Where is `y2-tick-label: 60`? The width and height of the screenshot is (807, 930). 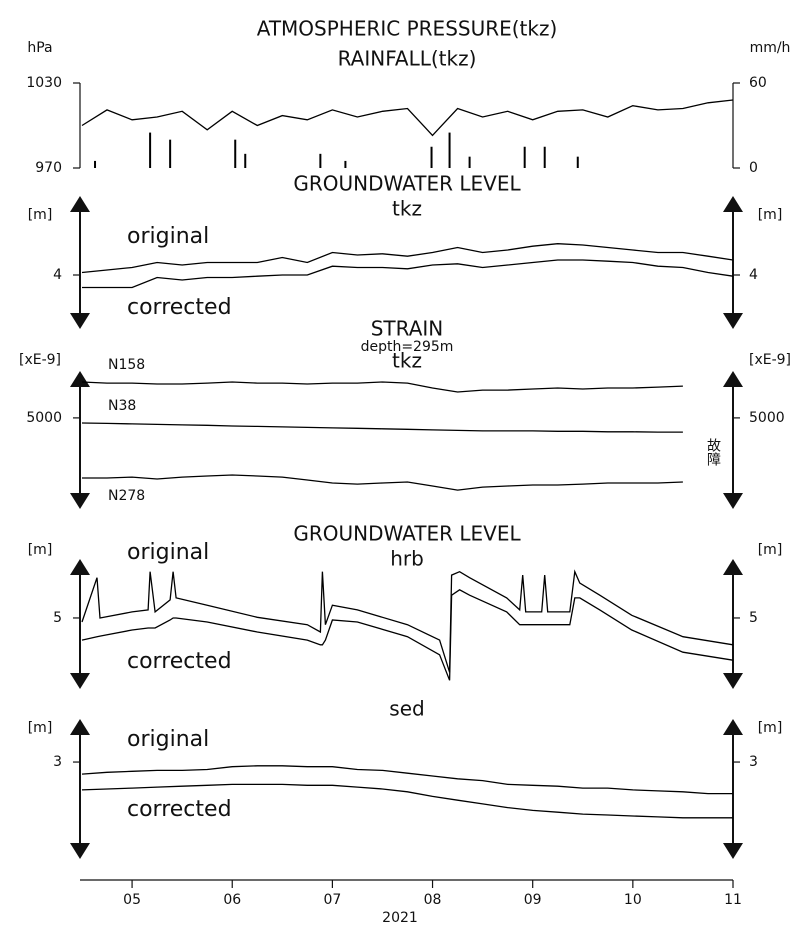 y2-tick-label: 60 is located at coordinates (758, 83).